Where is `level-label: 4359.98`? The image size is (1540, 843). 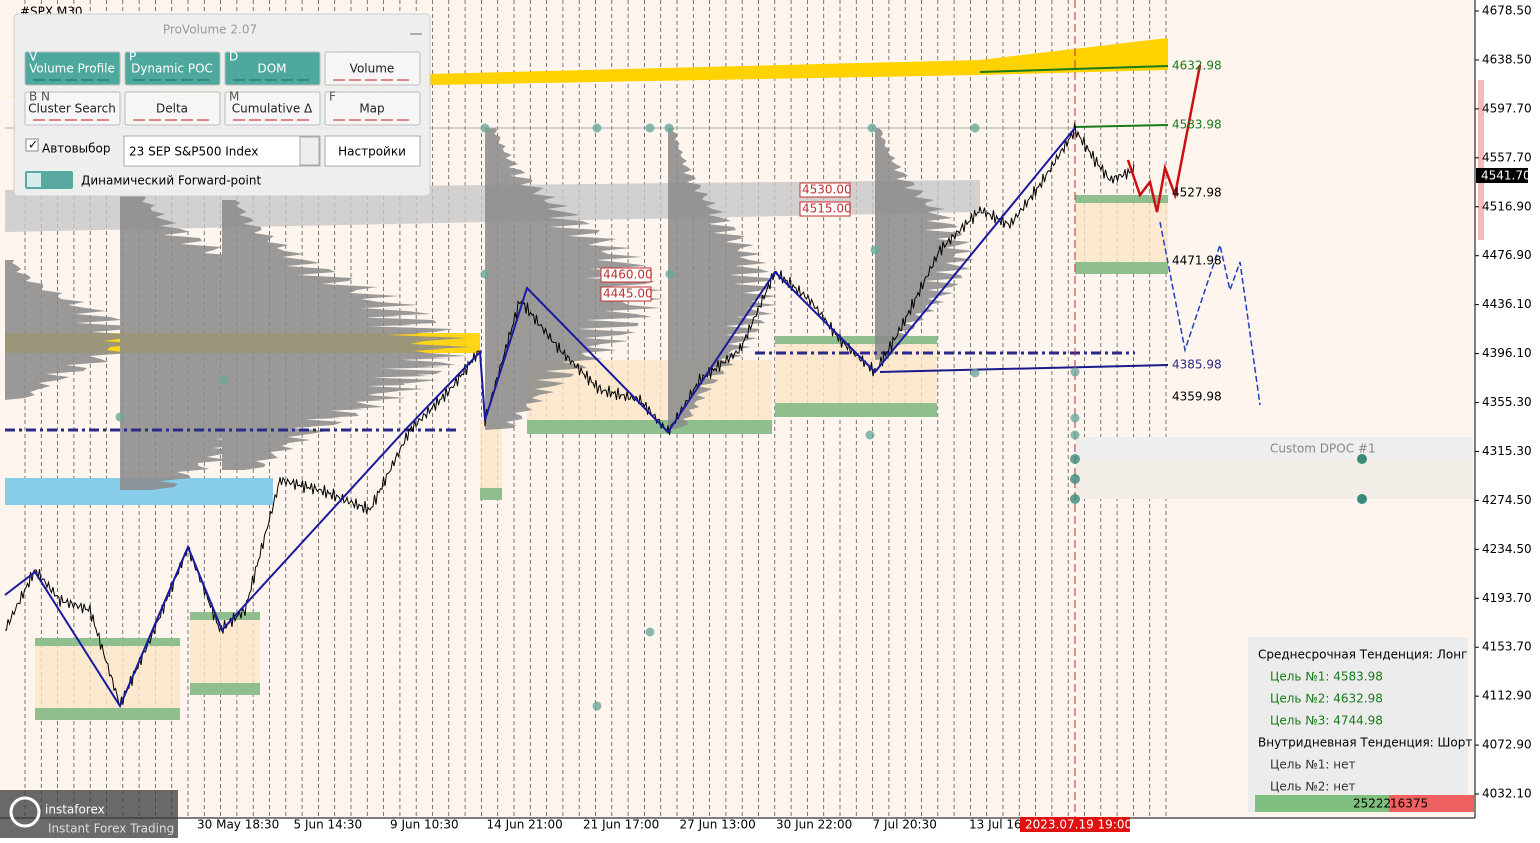
level-label: 4359.98 is located at coordinates (1197, 397).